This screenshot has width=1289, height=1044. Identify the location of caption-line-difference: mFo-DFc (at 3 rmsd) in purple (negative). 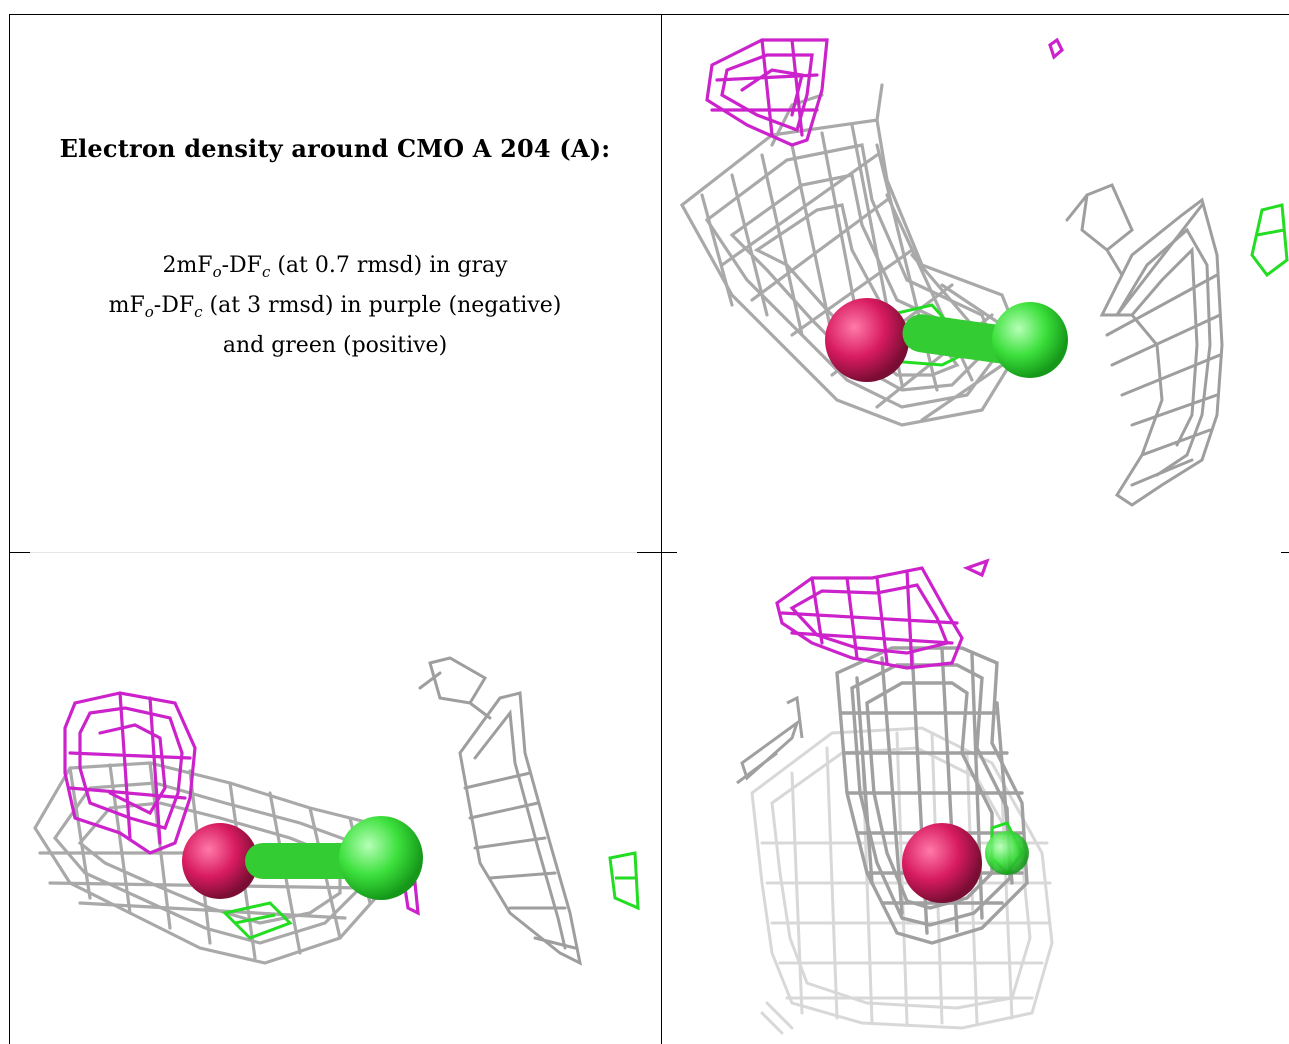
(335, 307).